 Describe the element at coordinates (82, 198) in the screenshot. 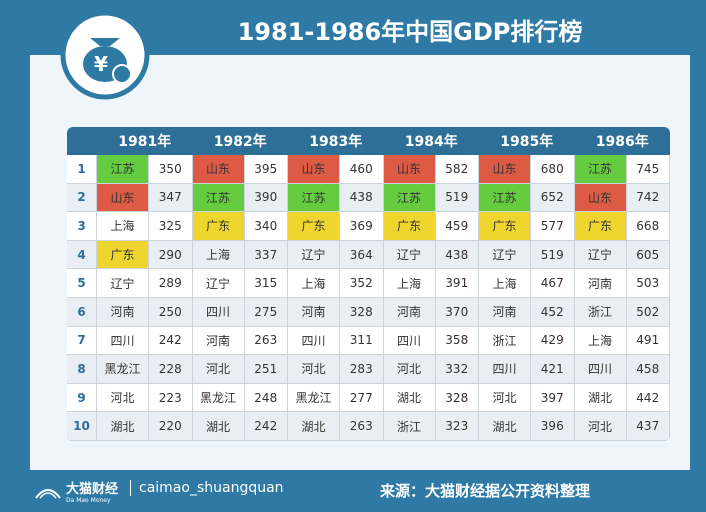

I see `rank-cell: 2` at that location.